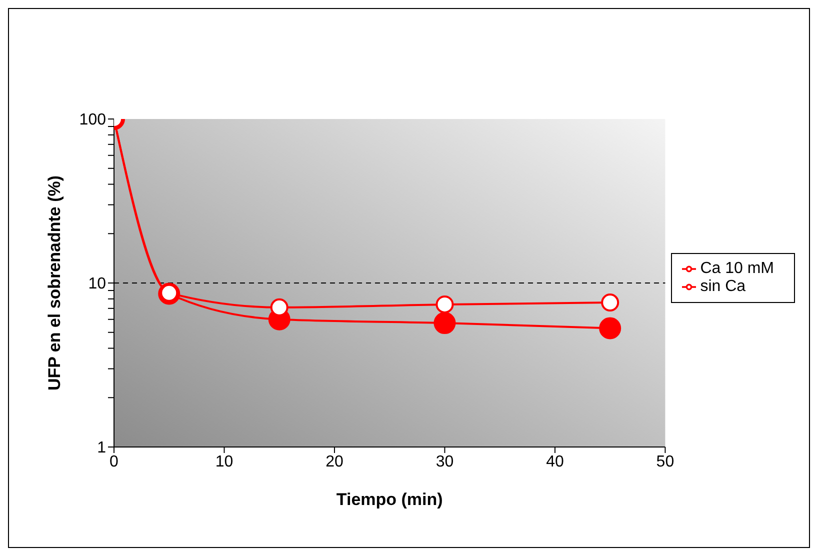 The height and width of the screenshot is (554, 815). I want to click on y-tick-label: 10, so click(97, 284).